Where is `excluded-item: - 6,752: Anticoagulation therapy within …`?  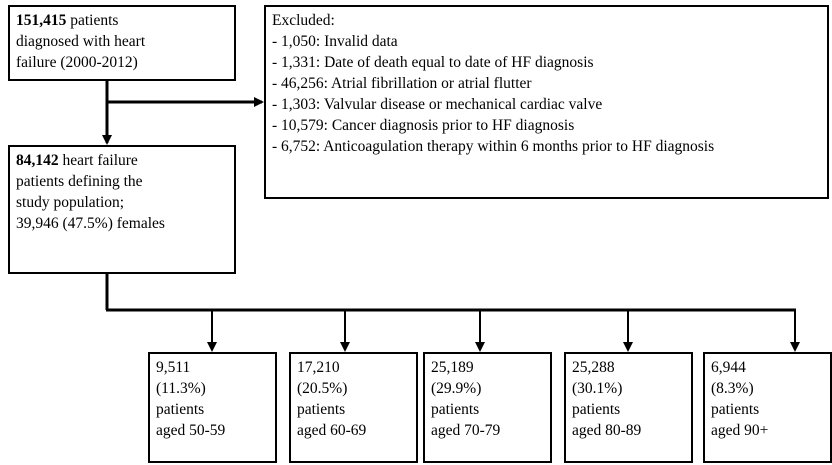
excluded-item: - 6,752: Anticoagulation therapy within … is located at coordinates (493, 146).